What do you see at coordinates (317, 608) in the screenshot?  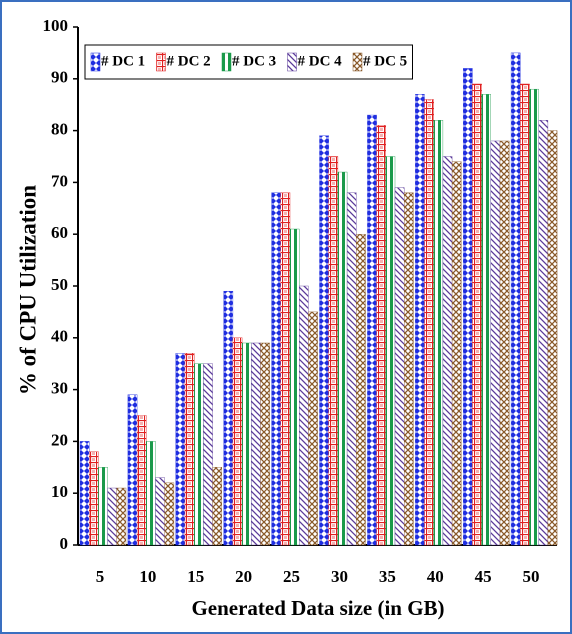 I see `x-axis-title: Generated Data size (in GB)` at bounding box center [317, 608].